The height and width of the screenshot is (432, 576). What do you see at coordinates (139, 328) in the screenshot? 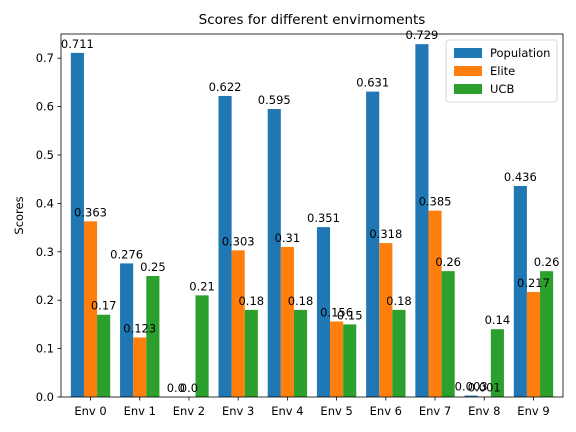
I see `bar-label-elite-1: 0.123` at bounding box center [139, 328].